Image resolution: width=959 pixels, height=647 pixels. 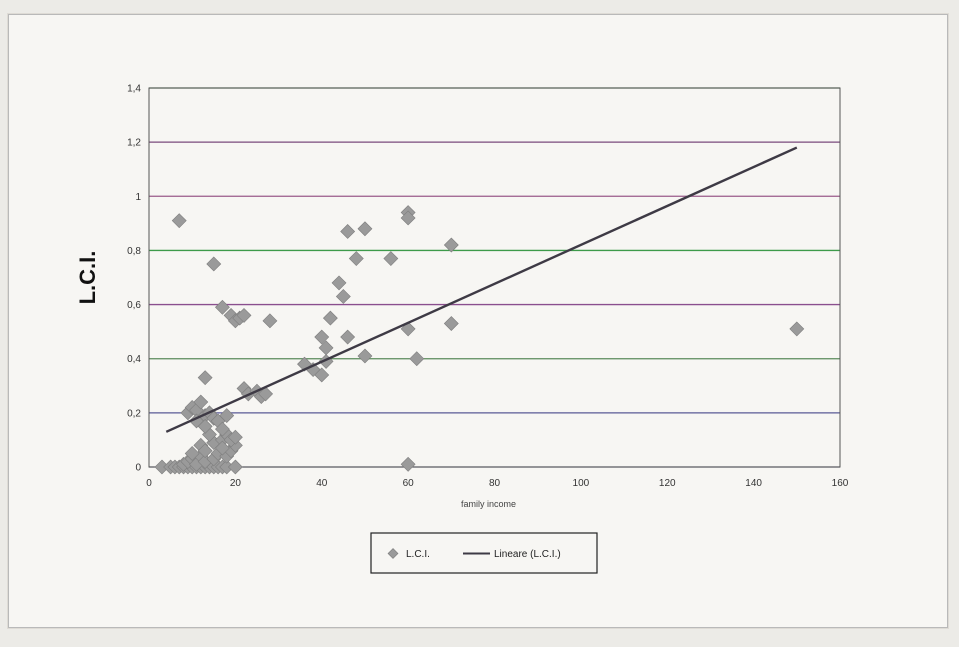 I want to click on y-tick-label: 0,4, so click(x=134, y=359).